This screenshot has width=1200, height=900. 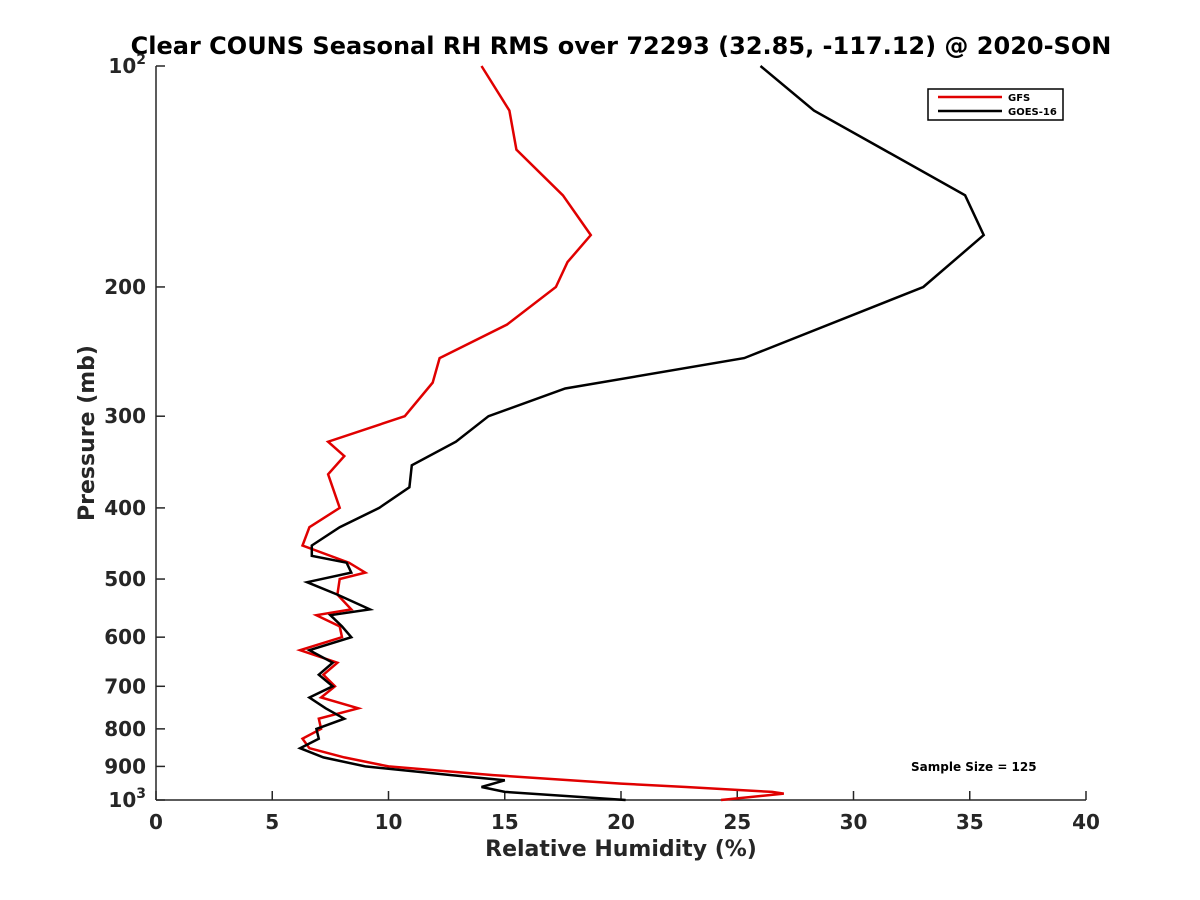 What do you see at coordinates (125, 416) in the screenshot?
I see `y-tick-label: 300` at bounding box center [125, 416].